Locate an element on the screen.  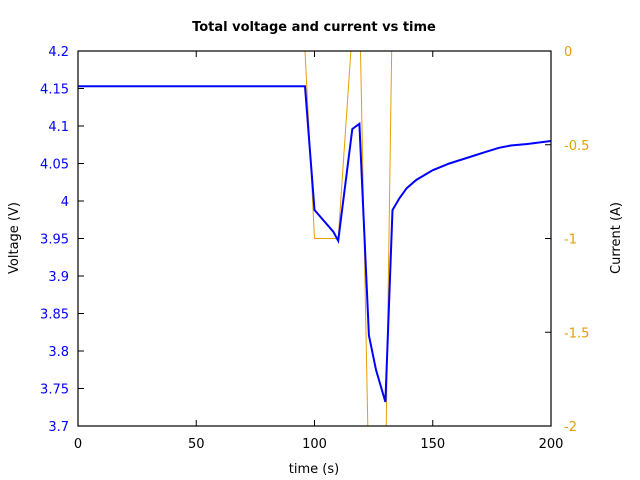
current-series is located at coordinates (348, 238).